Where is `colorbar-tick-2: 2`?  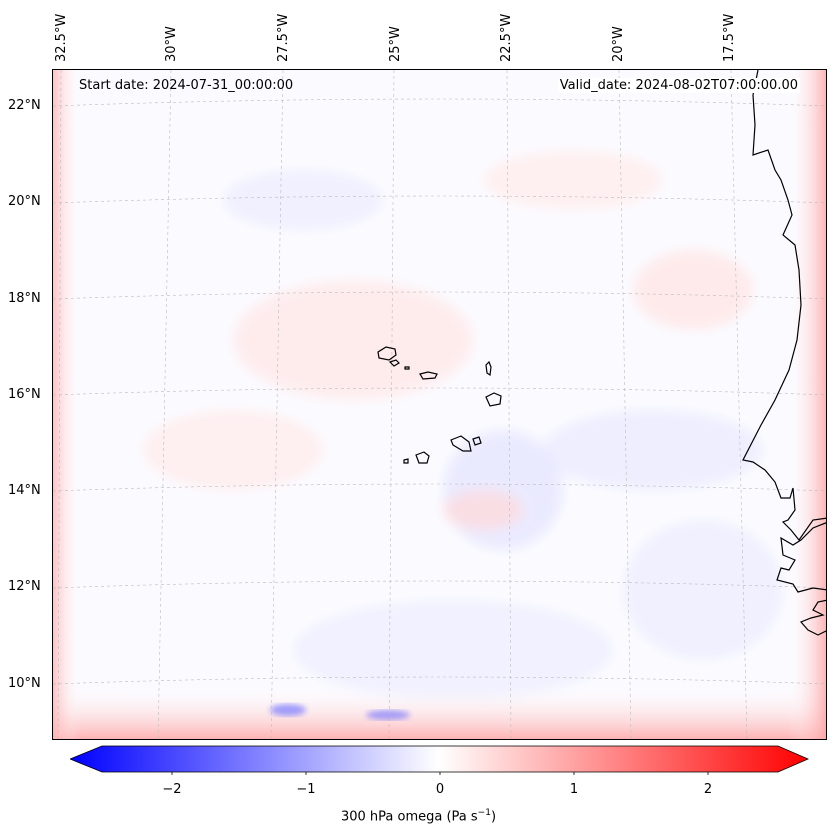
colorbar-tick-2: 2 is located at coordinates (708, 789).